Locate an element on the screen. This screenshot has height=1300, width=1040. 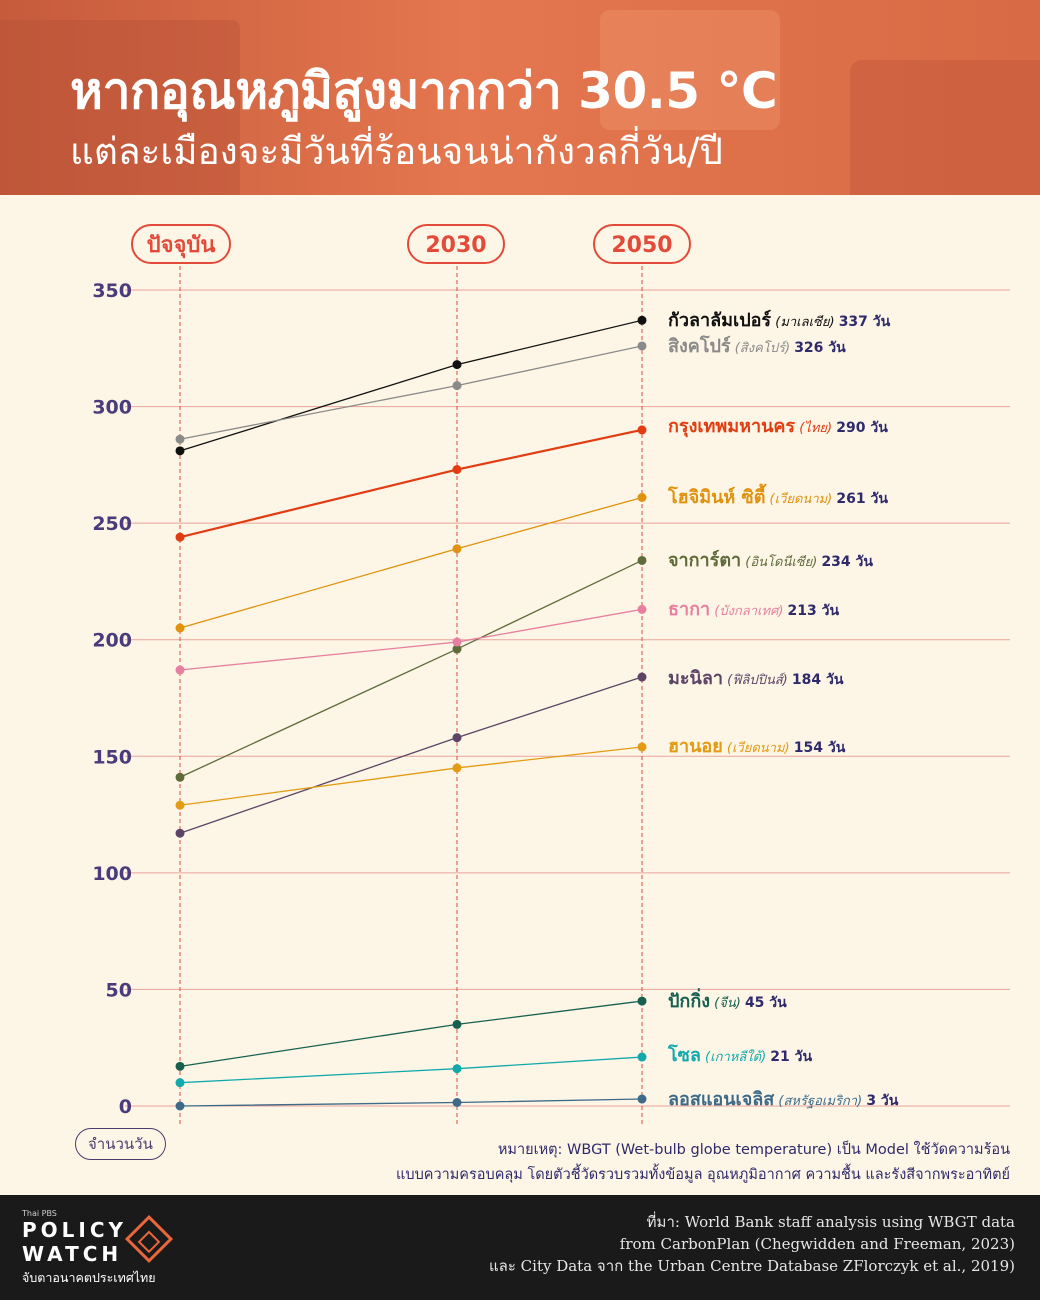
series-end-label: ฮานอย (เวียดนาม) 154 วัน is located at coordinates (757, 746).